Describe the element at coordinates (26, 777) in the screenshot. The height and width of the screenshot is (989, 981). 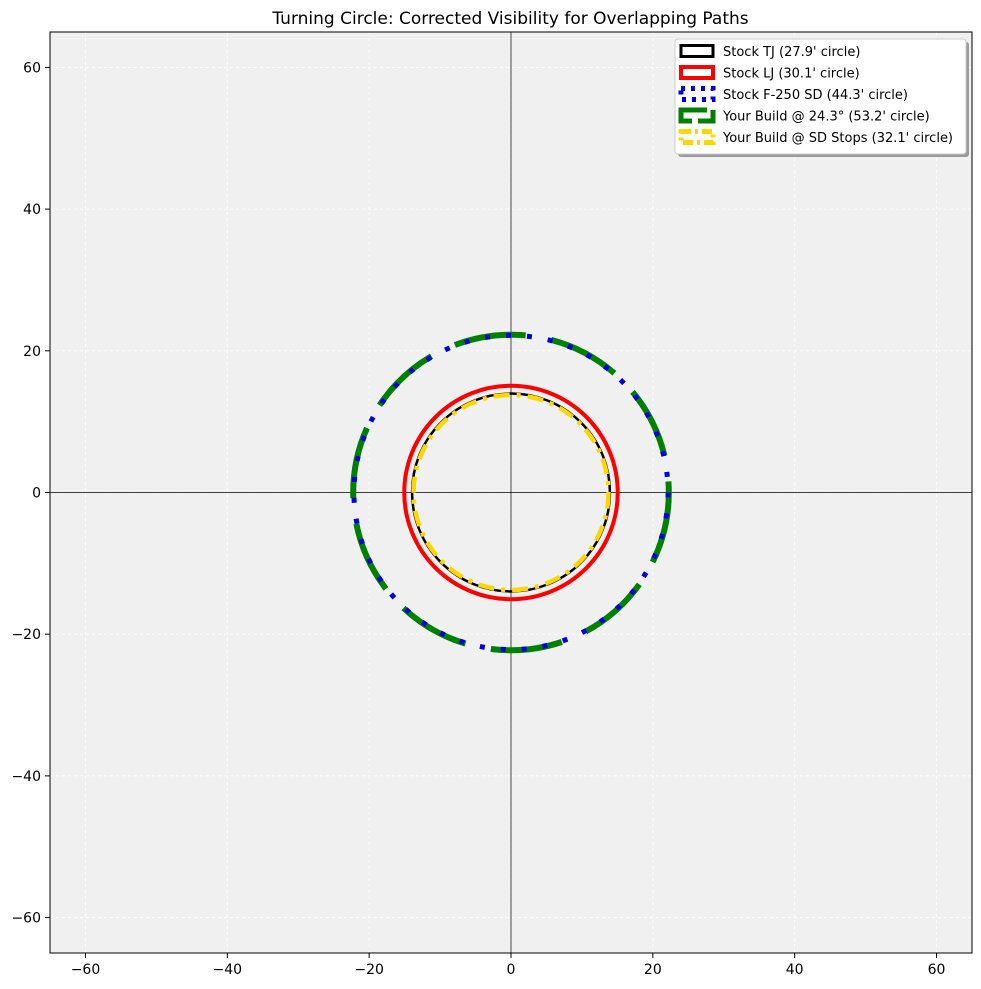
I see `y-tick-label: −40` at that location.